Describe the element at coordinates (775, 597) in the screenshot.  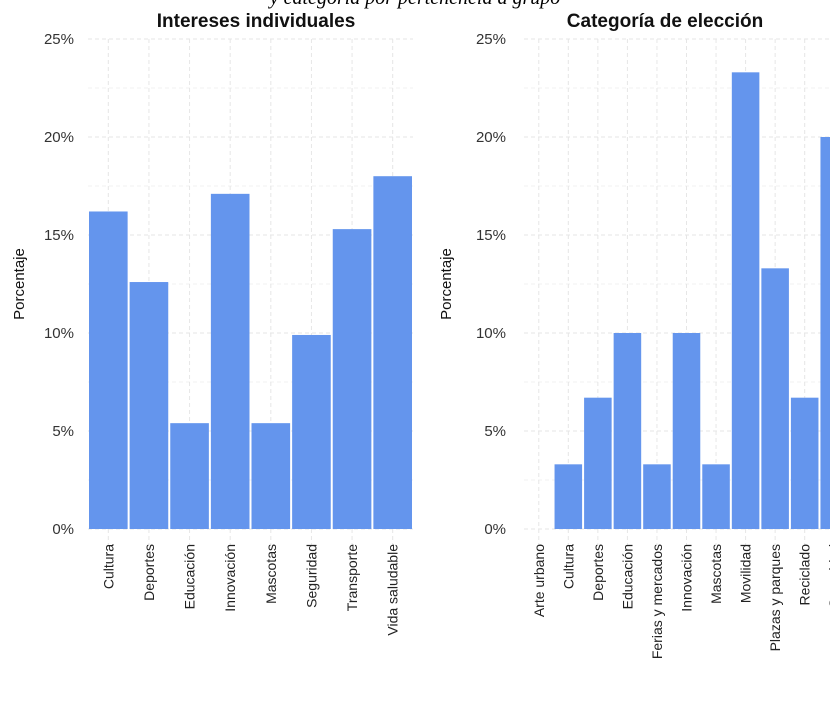
I see `x-tick-label: Plazas y parques` at that location.